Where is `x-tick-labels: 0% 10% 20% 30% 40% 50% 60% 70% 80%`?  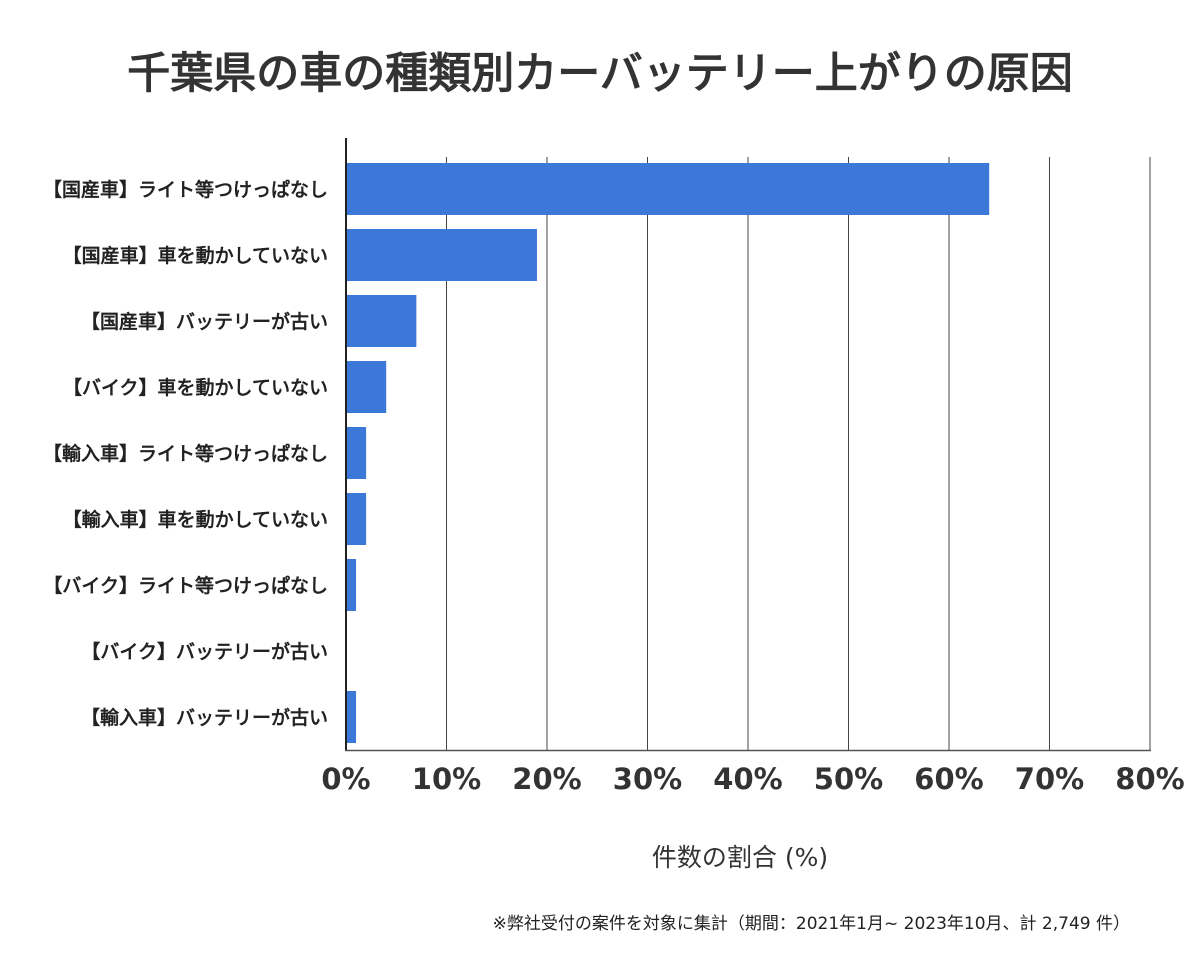
x-tick-labels: 0% 10% 20% 30% 40% 50% 60% 70% 80% is located at coordinates (752, 779).